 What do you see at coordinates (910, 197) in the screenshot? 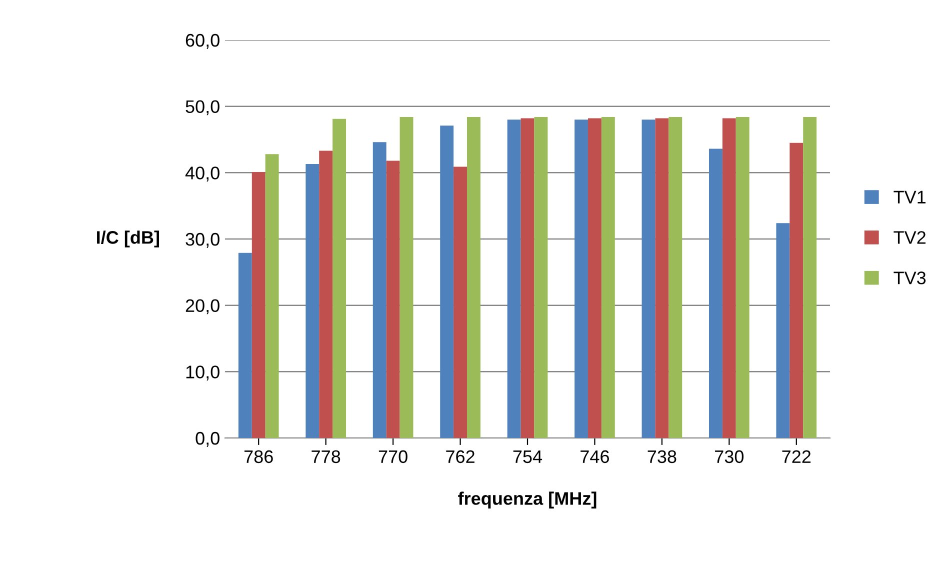
I see `legend-label: TV1` at bounding box center [910, 197].